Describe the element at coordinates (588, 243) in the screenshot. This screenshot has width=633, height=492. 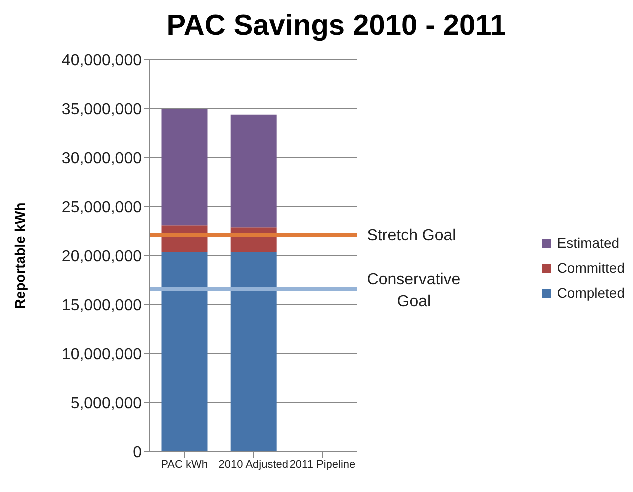
I see `legend-label: Estimated` at that location.